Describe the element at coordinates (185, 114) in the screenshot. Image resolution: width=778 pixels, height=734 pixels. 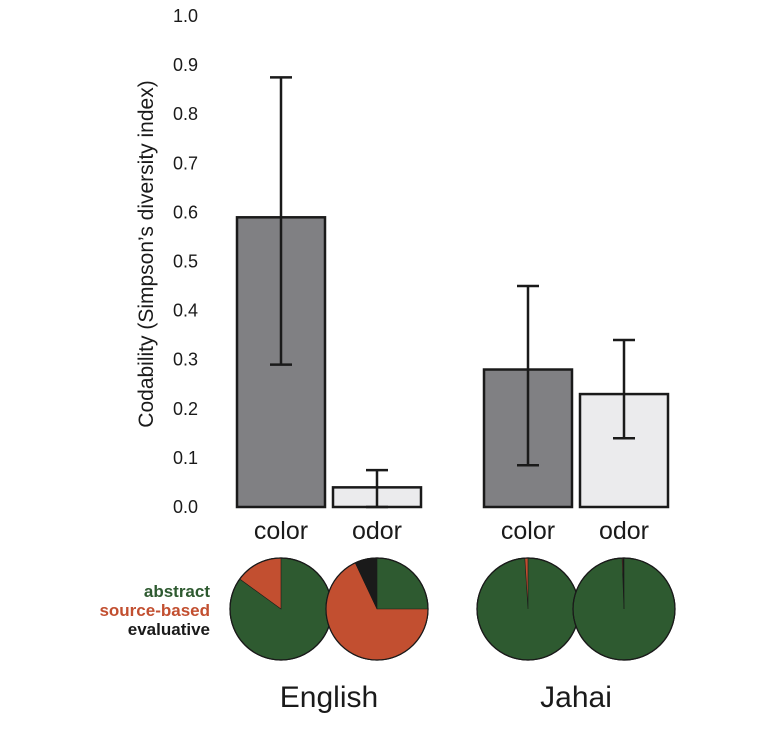
I see `y-tick-label: 0.8` at that location.